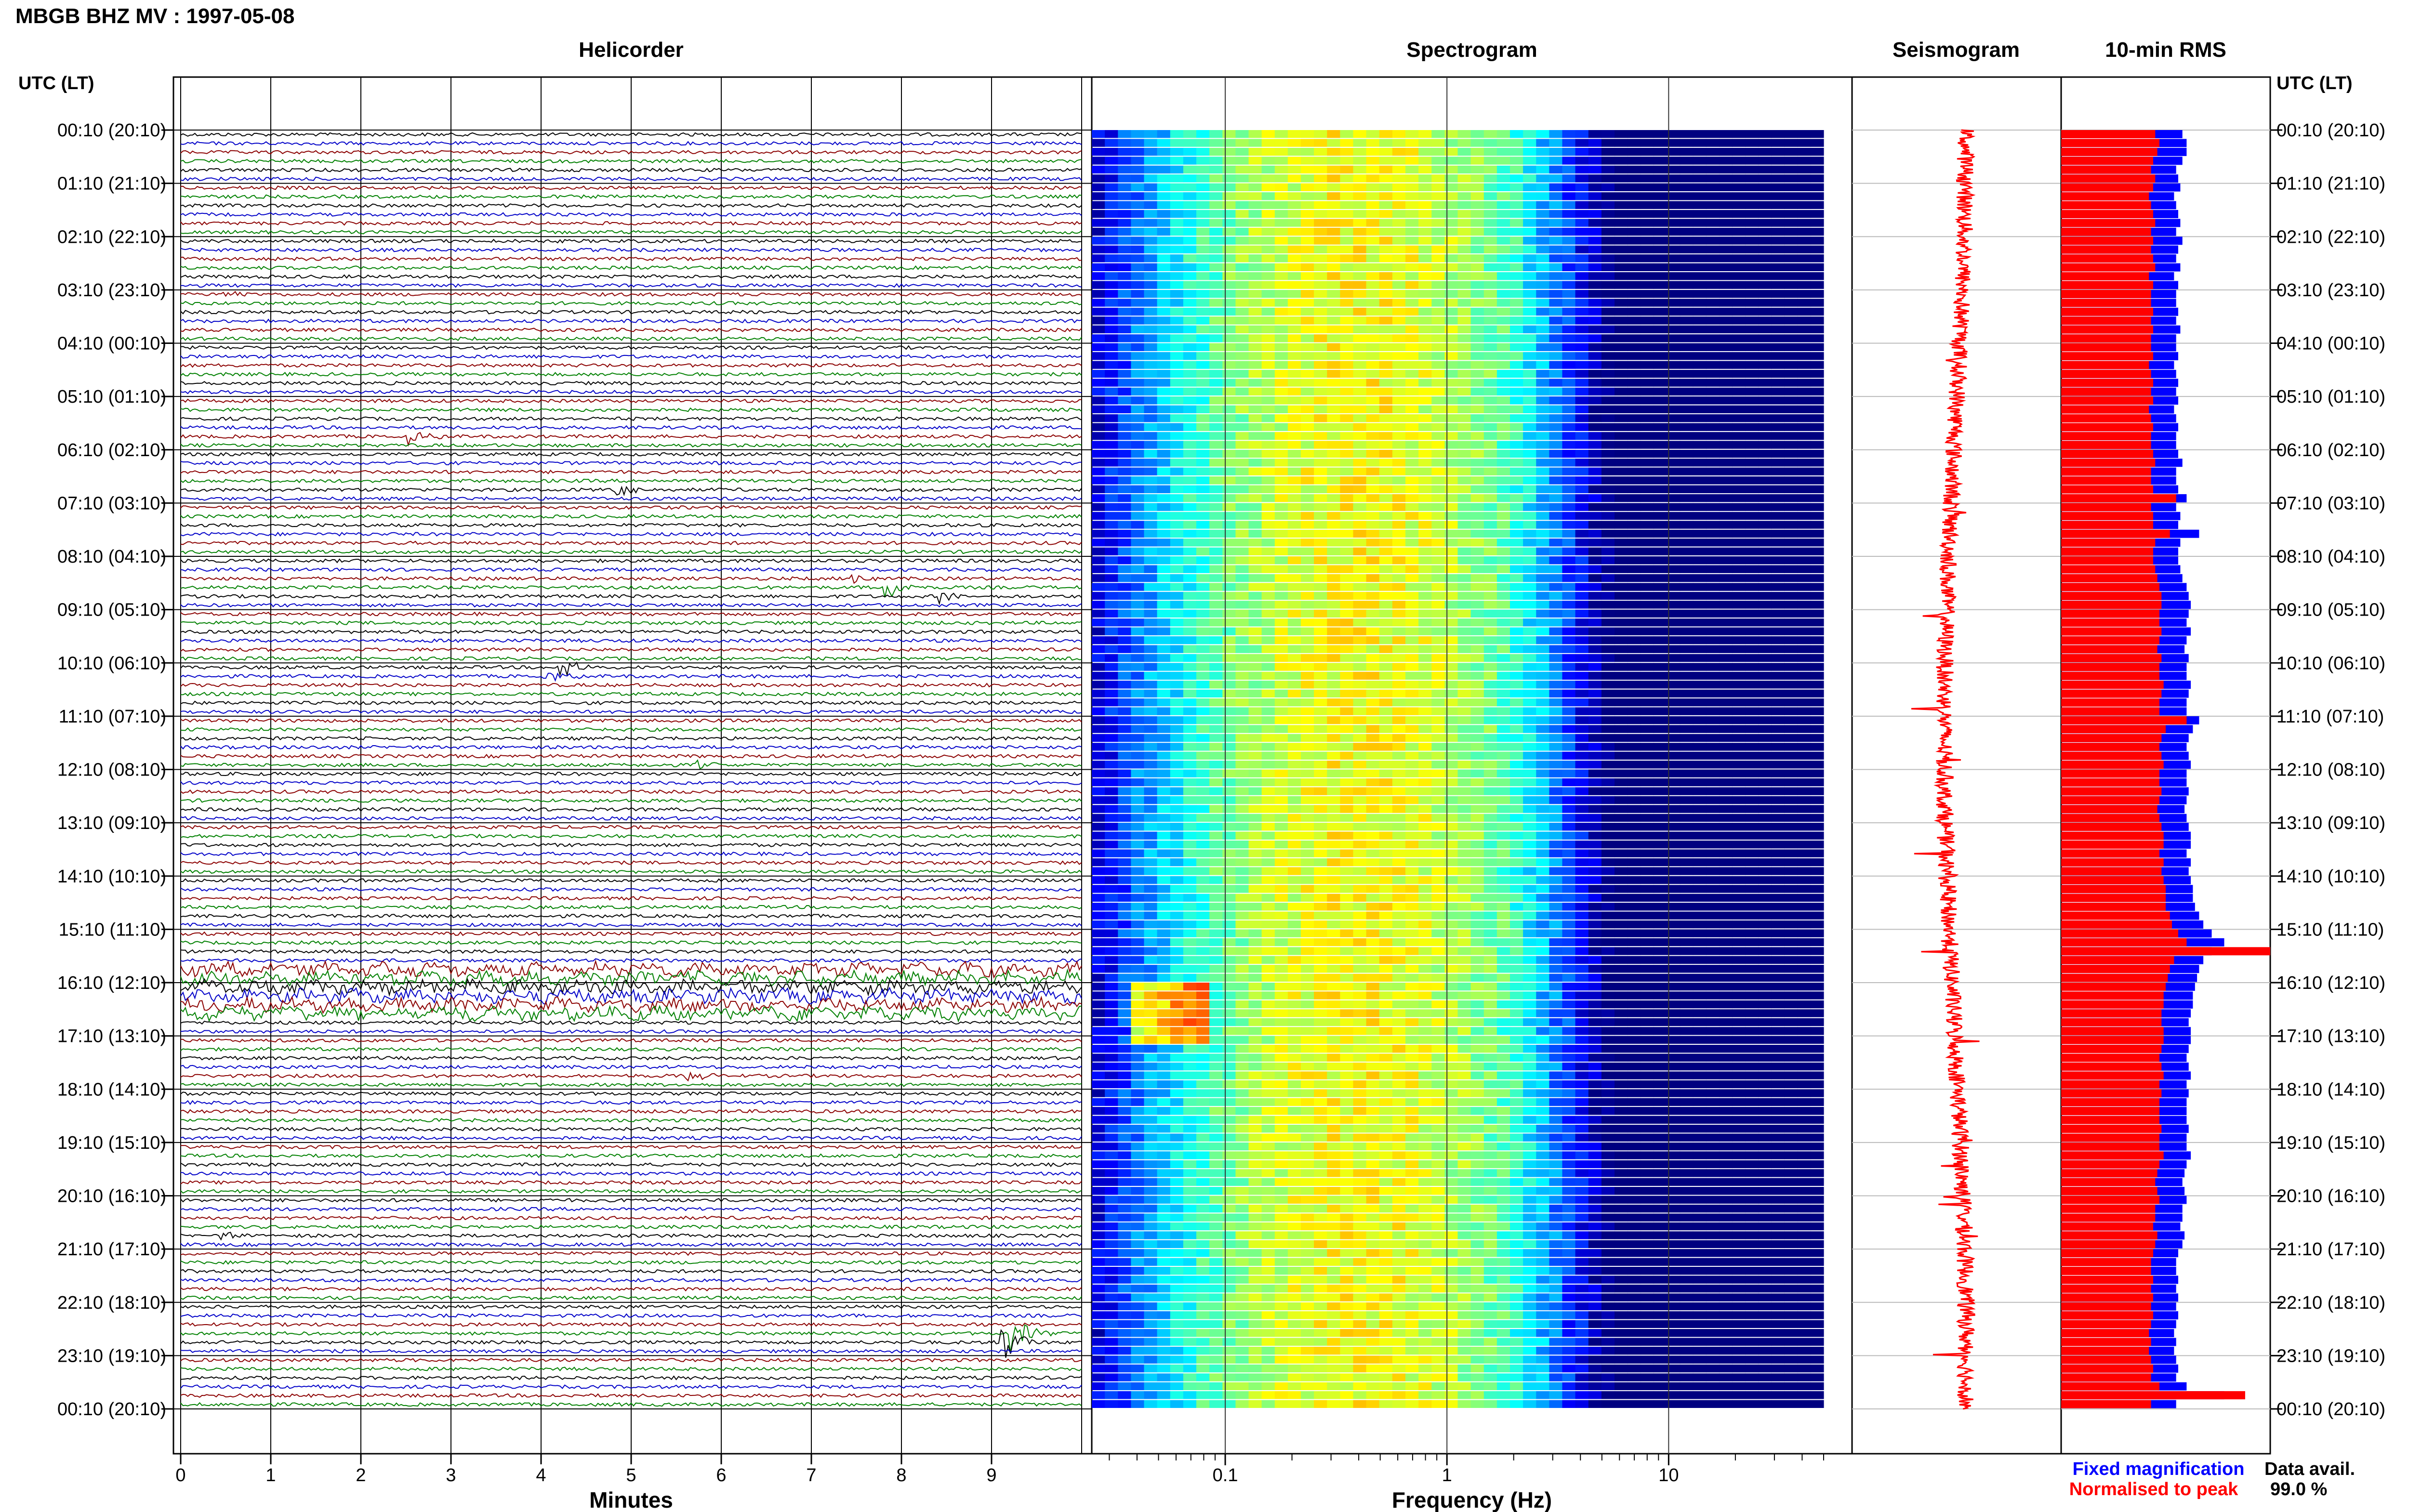  I want to click on helicorder-trace, so click(631, 267).